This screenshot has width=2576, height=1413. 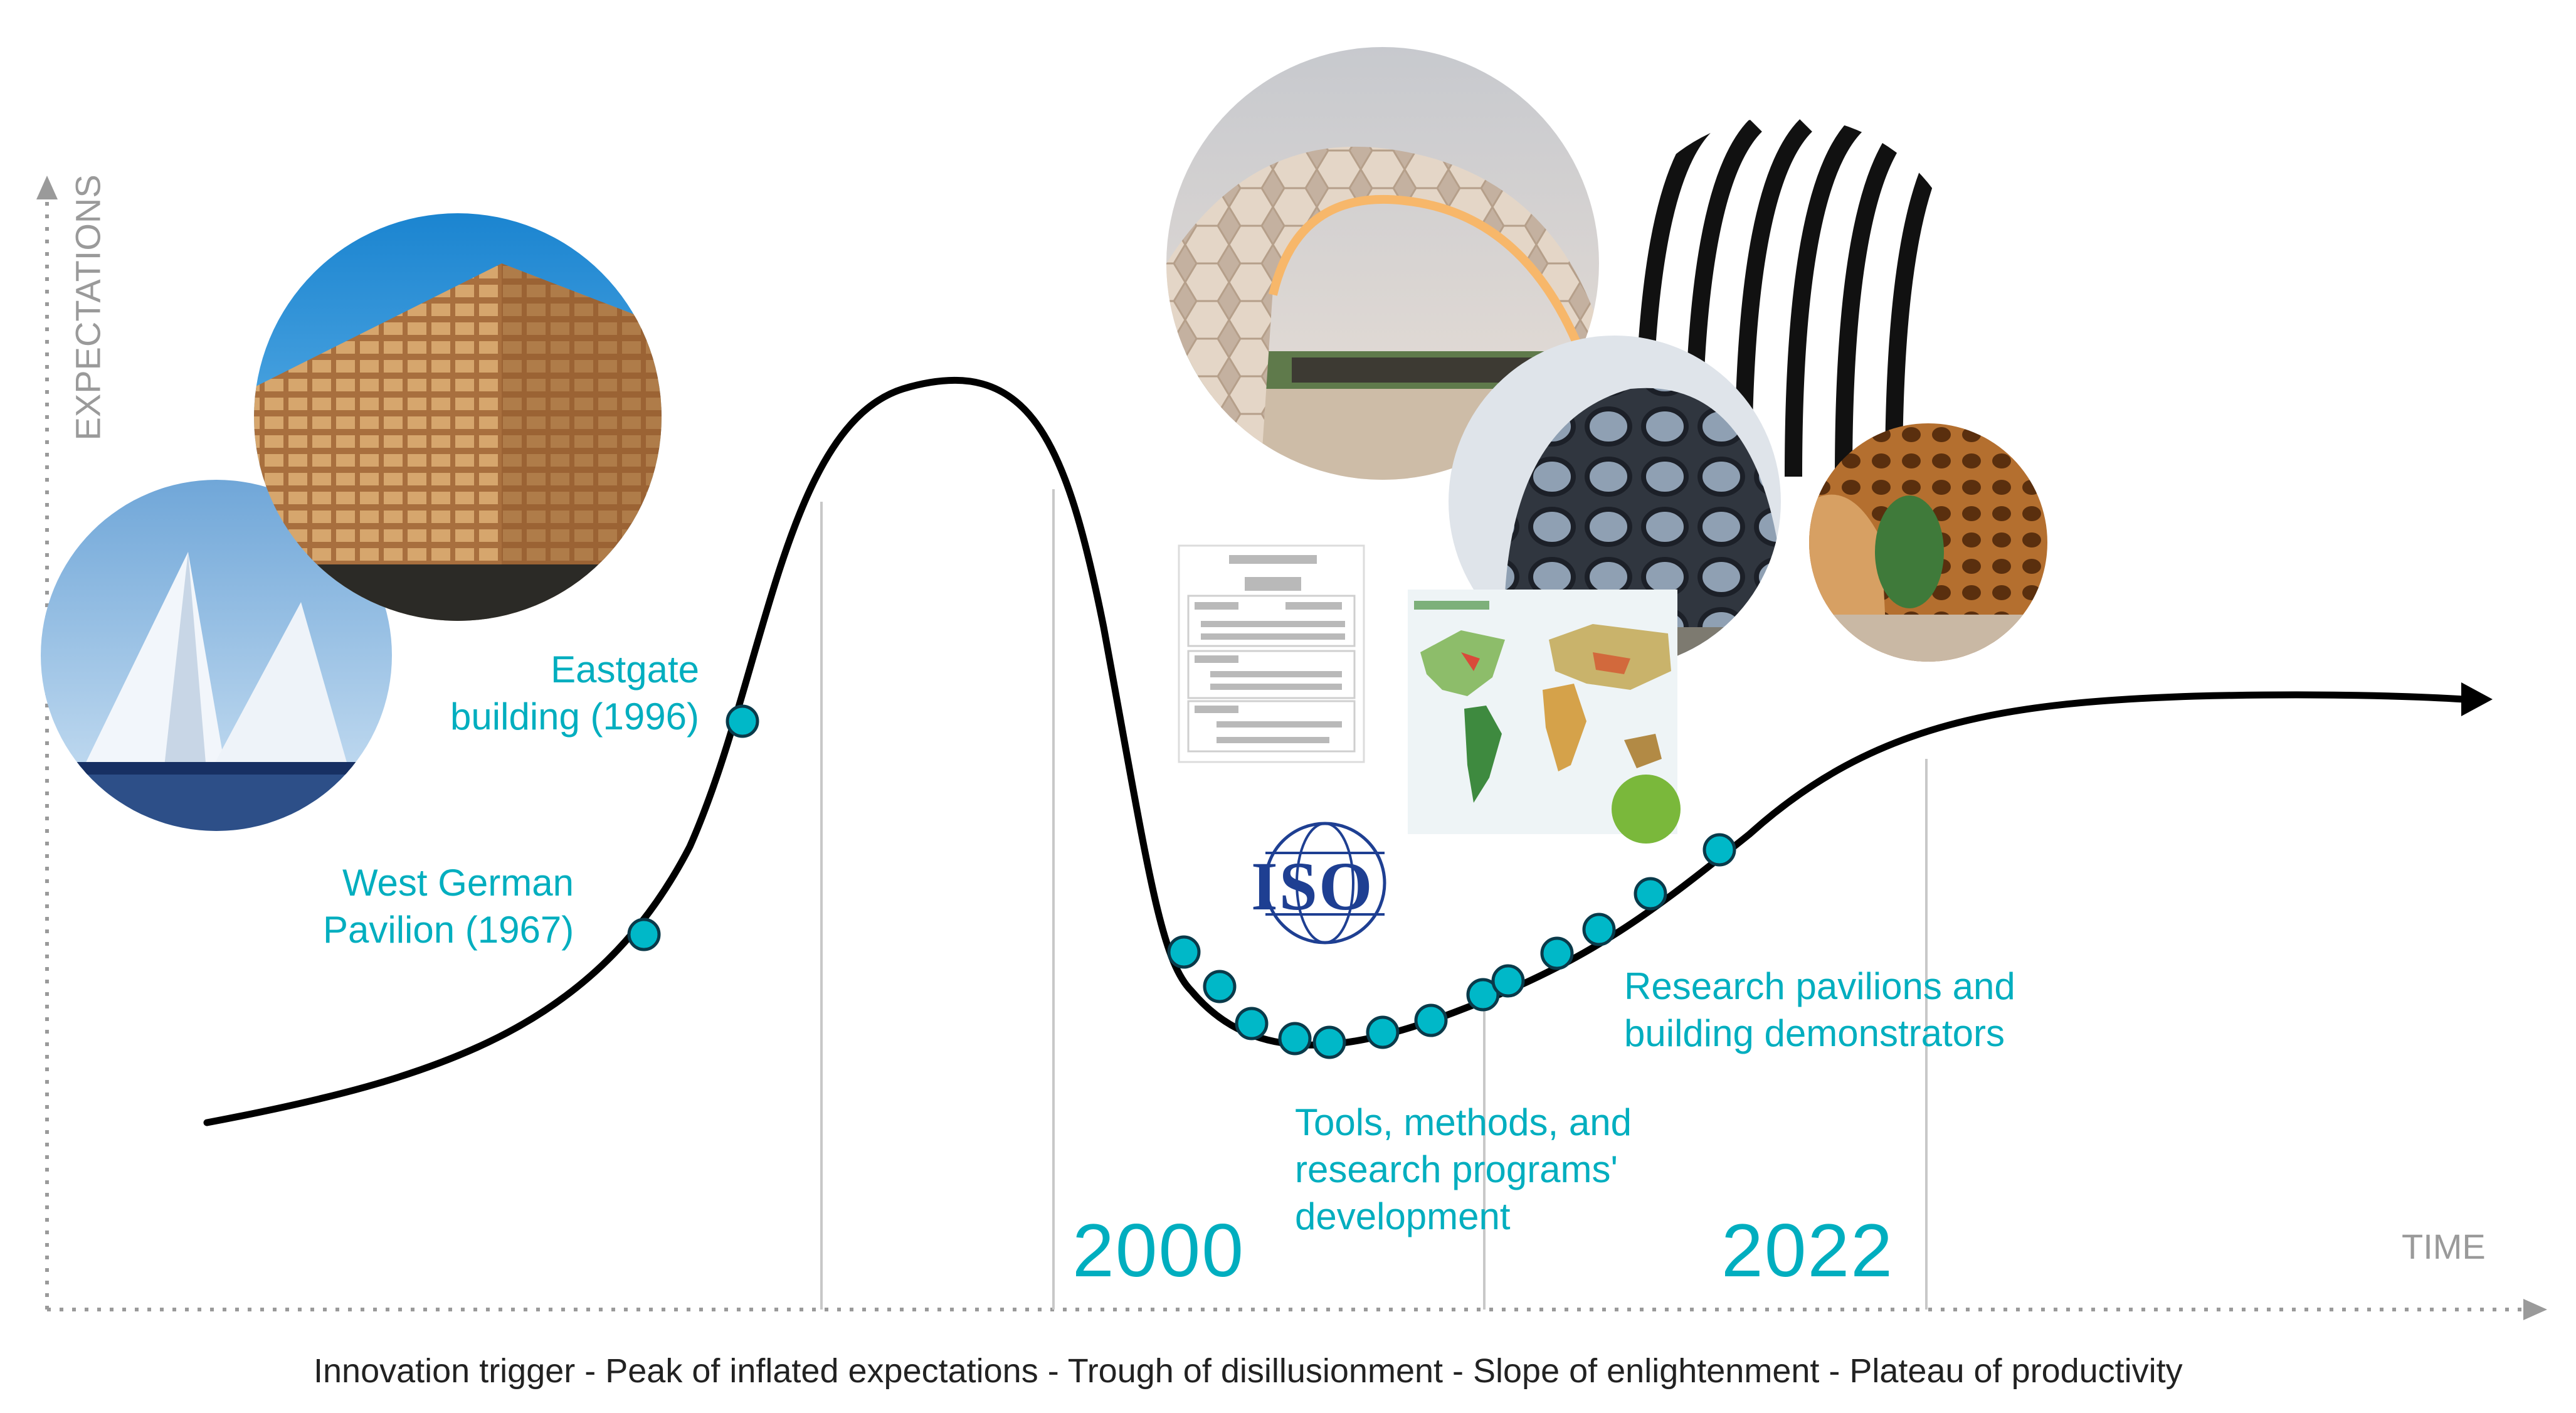 I want to click on label-line: Pavilion (1967), so click(x=448, y=930).